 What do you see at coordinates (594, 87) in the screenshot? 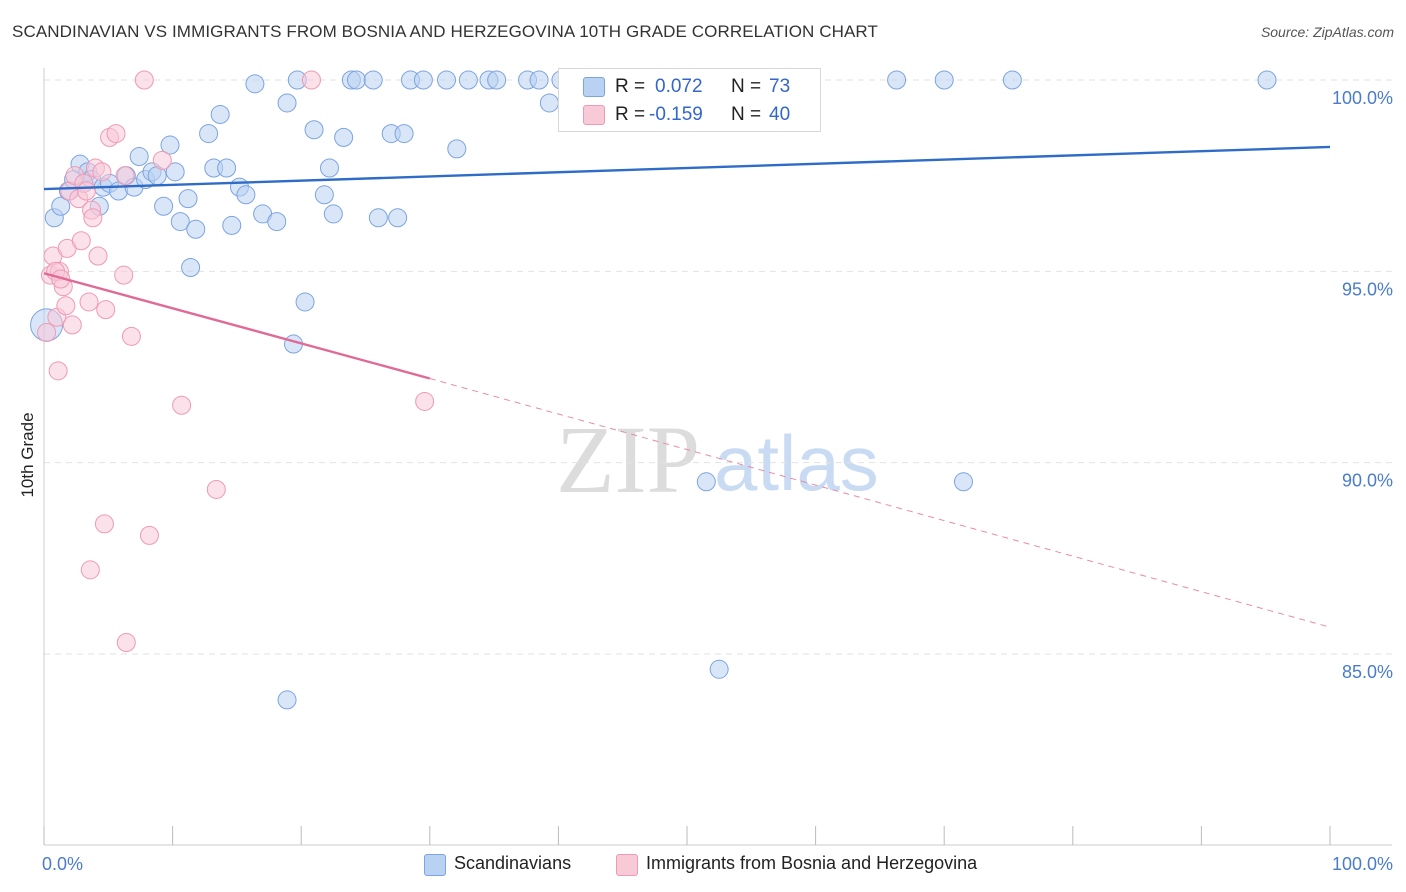
I see `legend-swatch-scandinavians` at bounding box center [594, 87].